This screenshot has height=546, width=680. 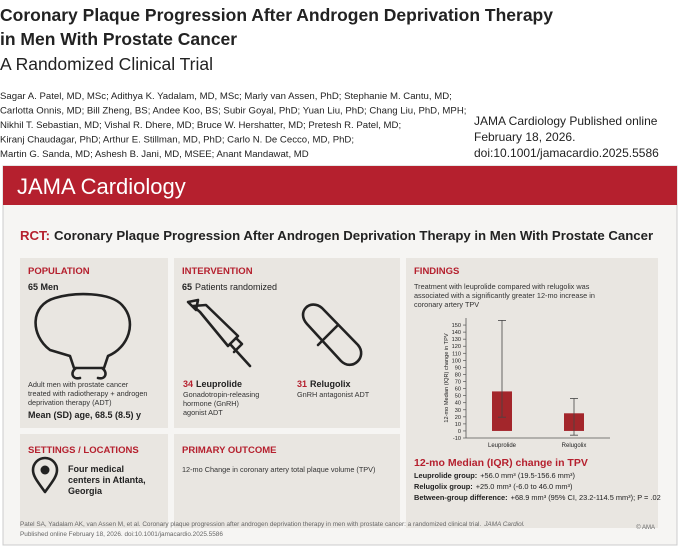 What do you see at coordinates (524, 486) in the screenshot?
I see `result-text: +25.0 mm³ (-6.0 to 46.0 mm³)` at bounding box center [524, 486].